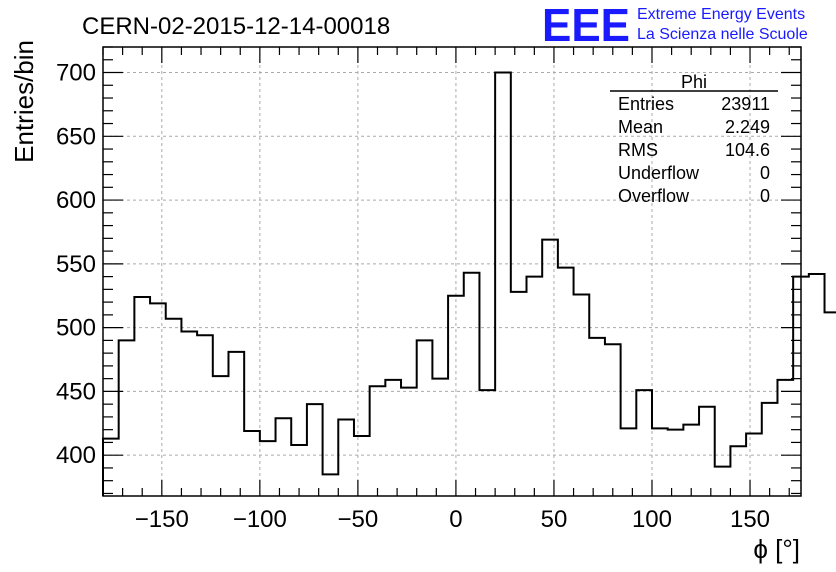 The image size is (836, 572). What do you see at coordinates (638, 150) in the screenshot?
I see `stats-label: RMS` at bounding box center [638, 150].